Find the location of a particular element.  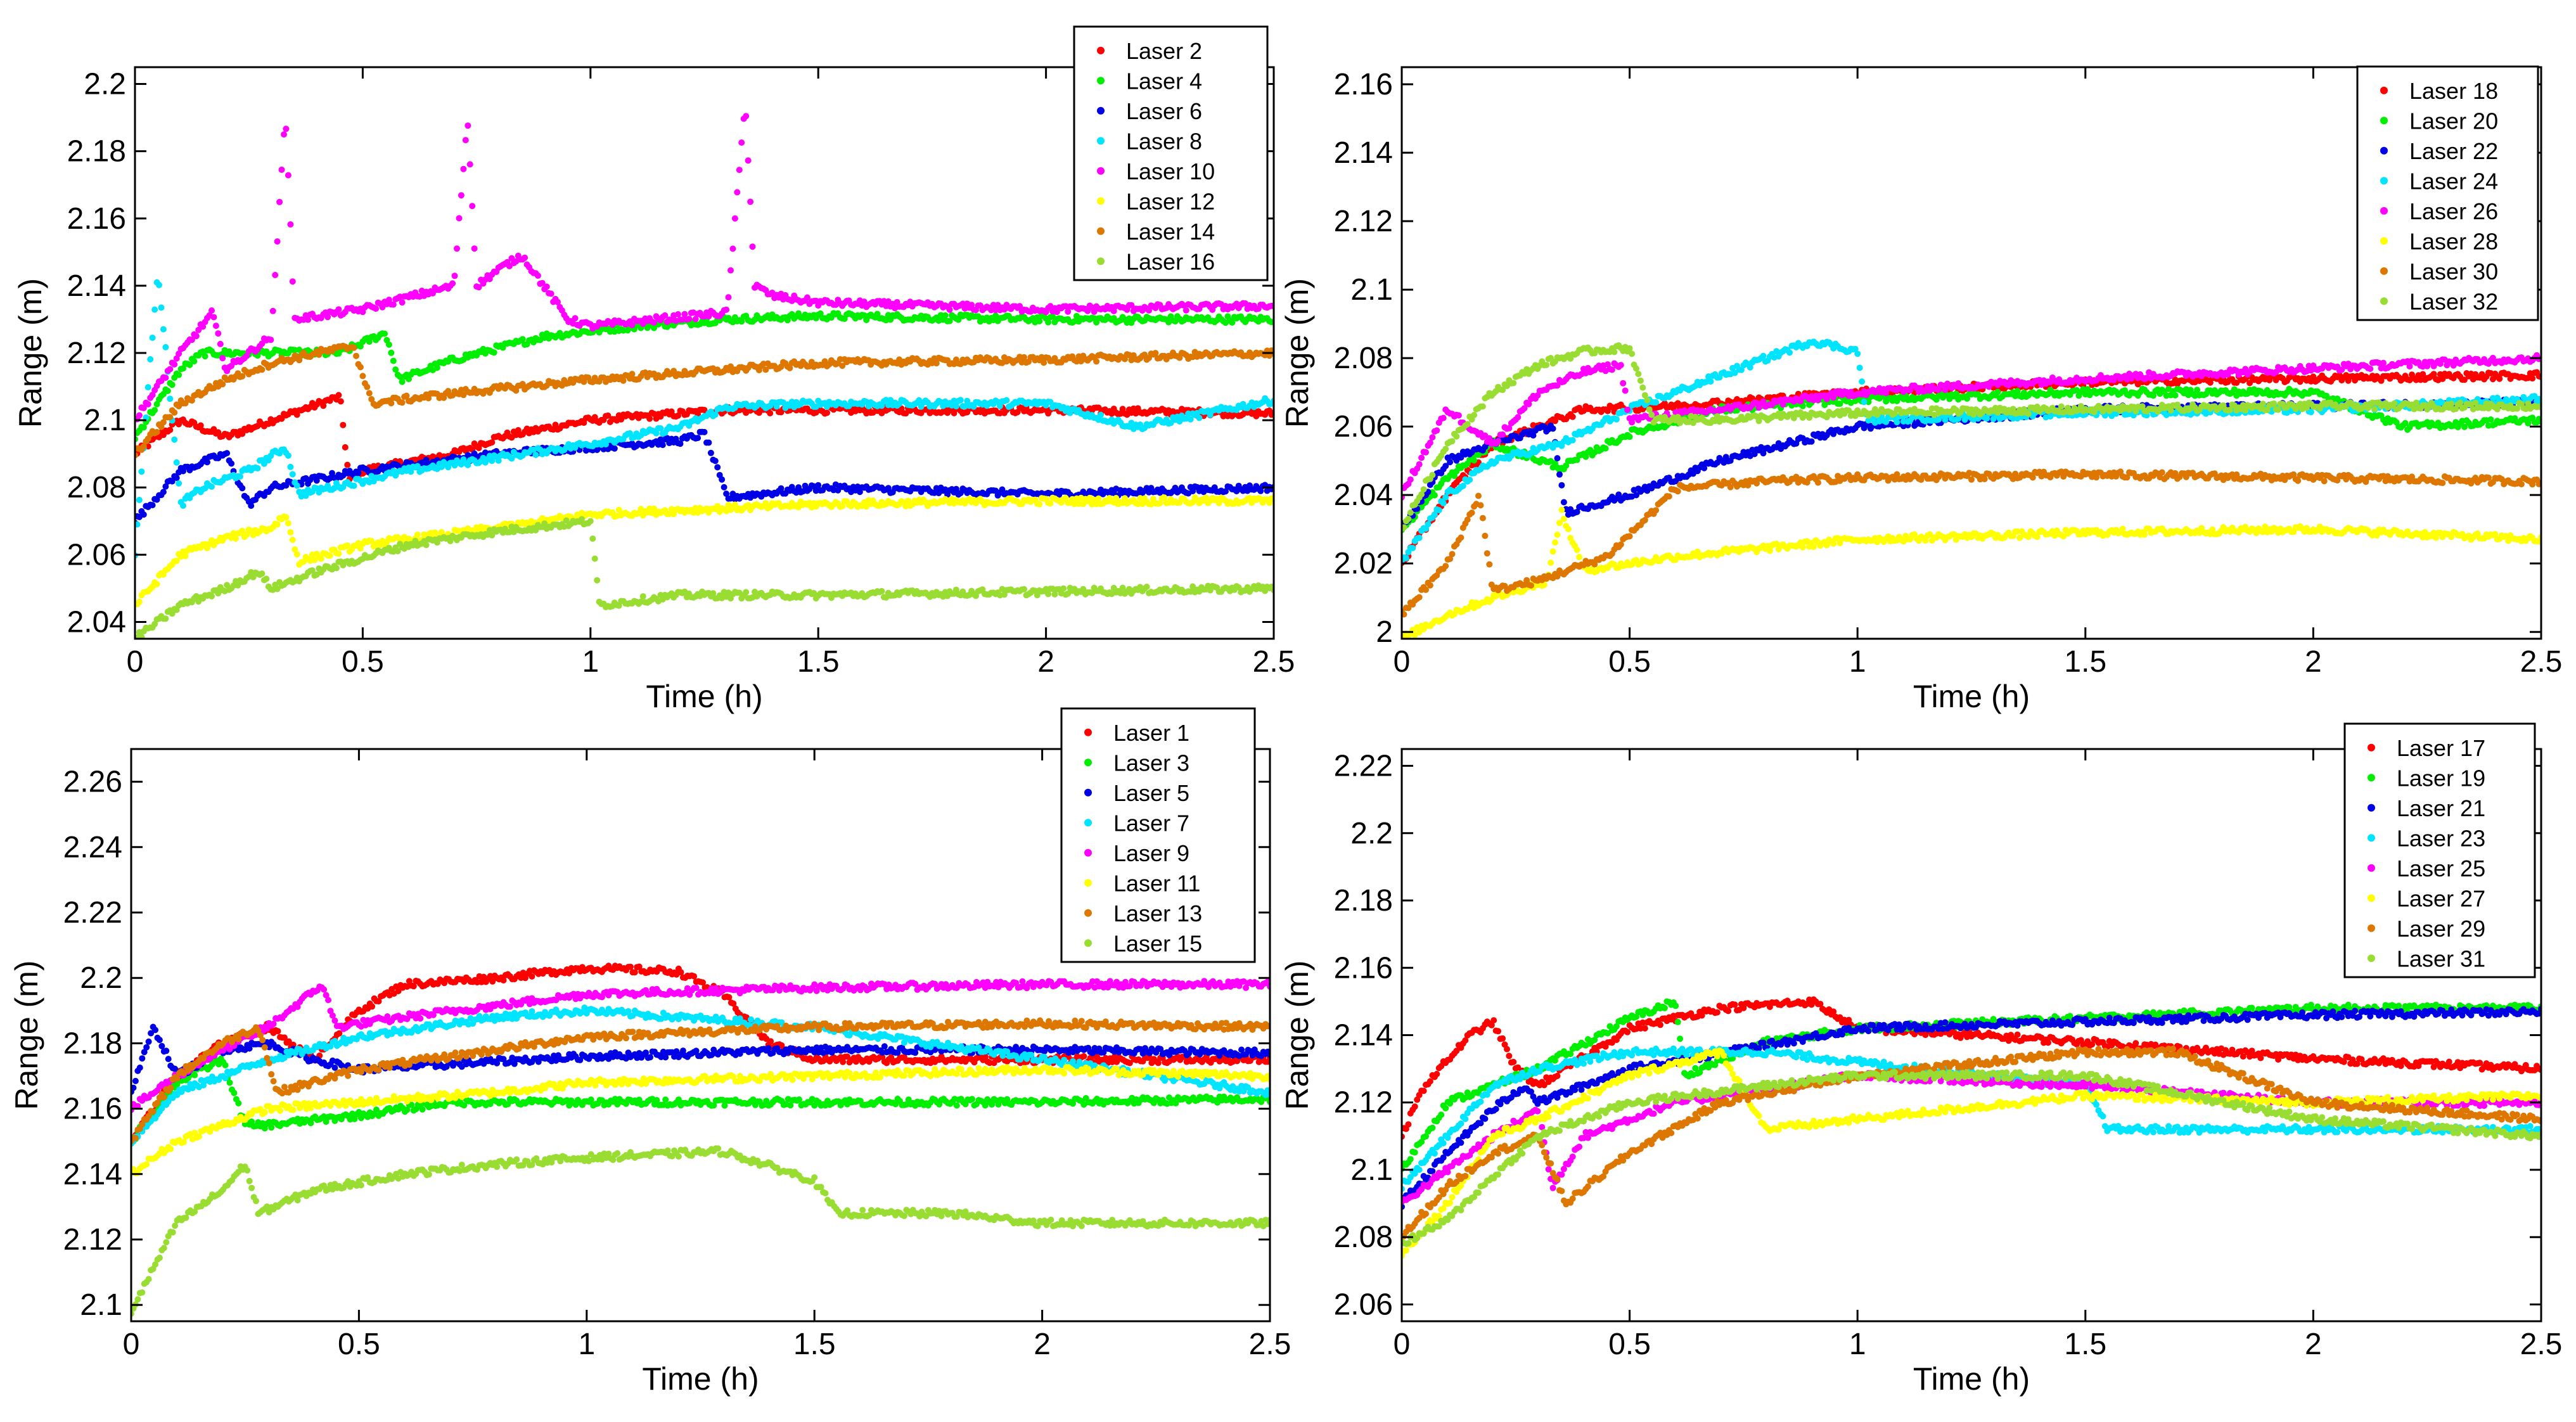

legend-entry: Laser 8 is located at coordinates (1164, 141).